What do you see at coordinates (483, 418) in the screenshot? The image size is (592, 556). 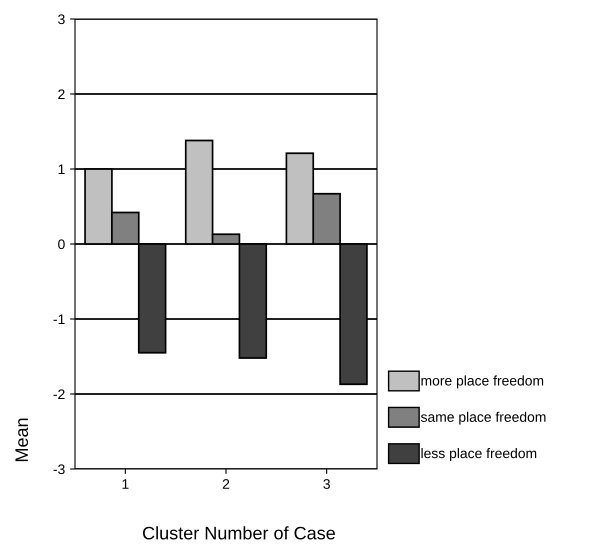 I see `legend-label: same place freedom` at bounding box center [483, 418].